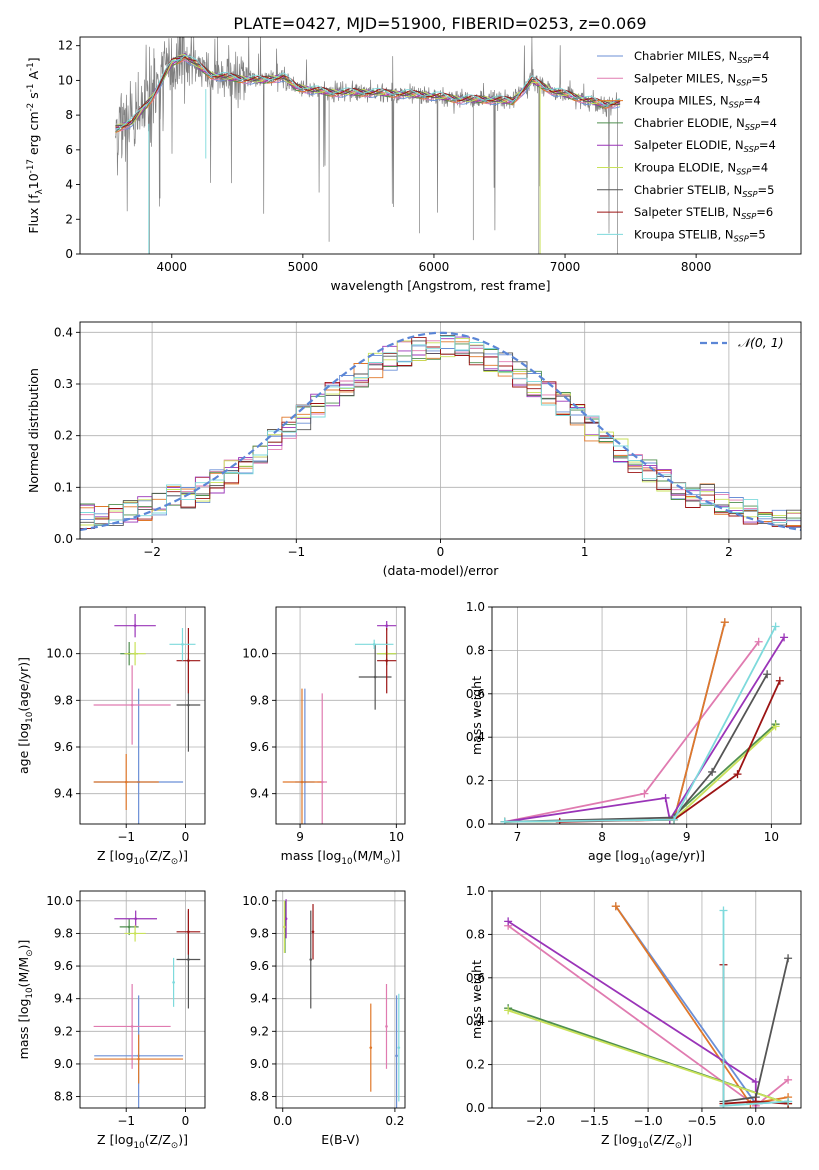 Image resolution: width=819 pixels, height=1170 pixels. What do you see at coordinates (65, 46) in the screenshot?
I see `y-tick-label: 12` at bounding box center [65, 46].